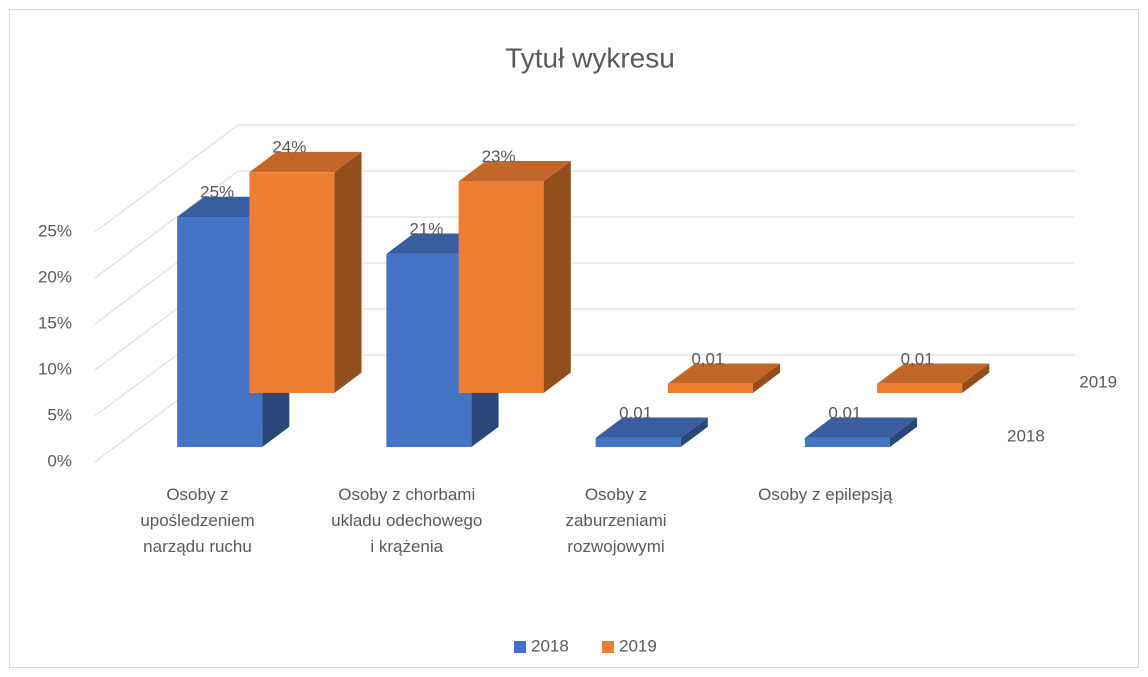 This screenshot has width=1148, height=677. What do you see at coordinates (55, 322) in the screenshot?
I see `y-tick-label: 15%` at bounding box center [55, 322].